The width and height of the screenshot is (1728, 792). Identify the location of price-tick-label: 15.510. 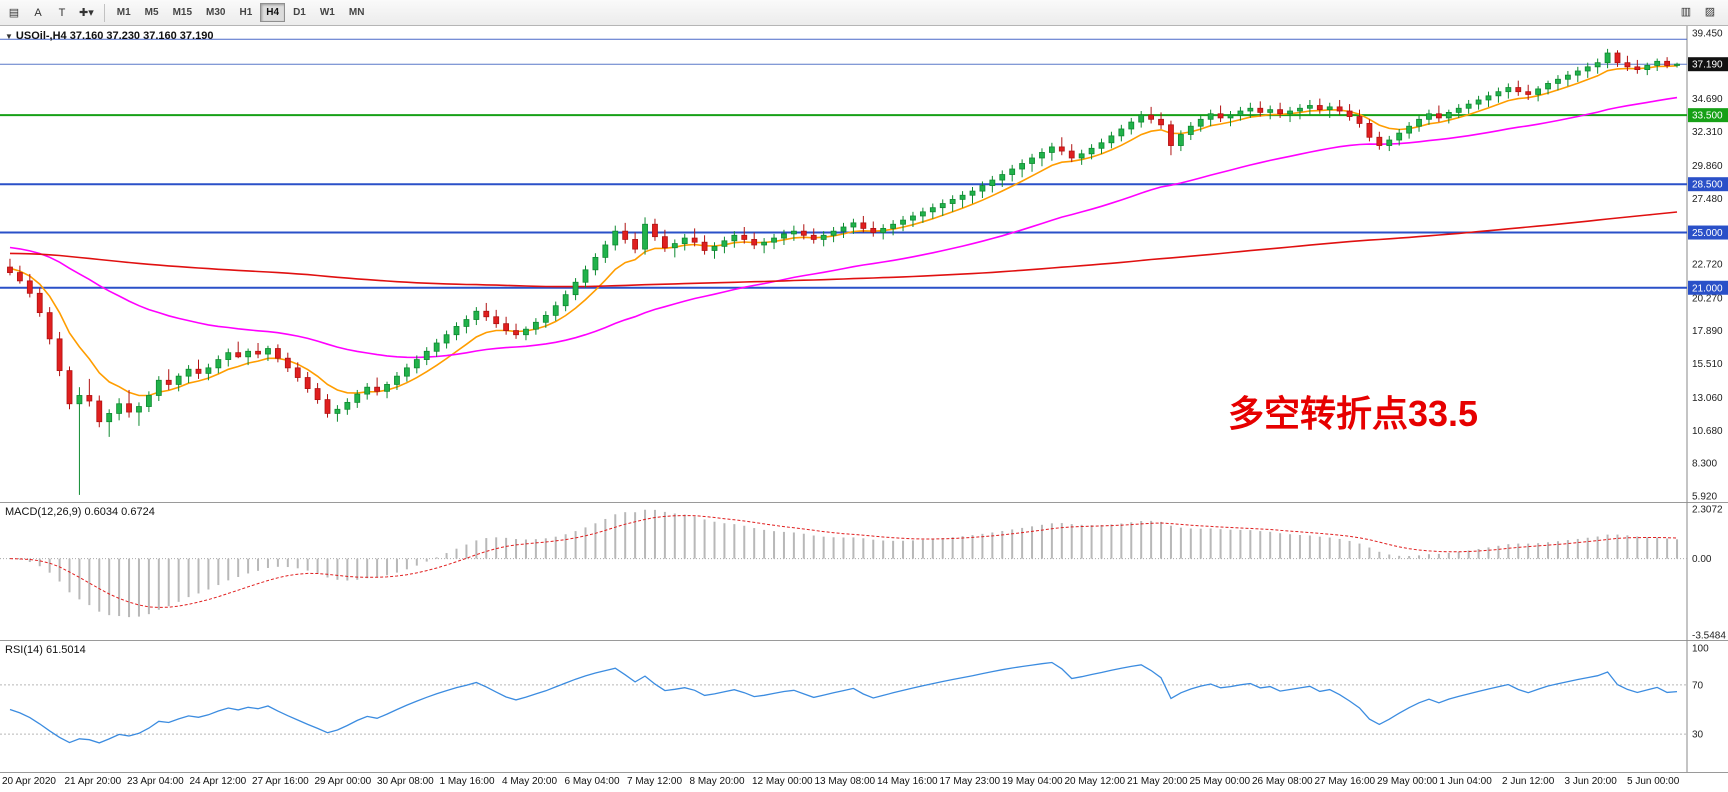
(1707, 364).